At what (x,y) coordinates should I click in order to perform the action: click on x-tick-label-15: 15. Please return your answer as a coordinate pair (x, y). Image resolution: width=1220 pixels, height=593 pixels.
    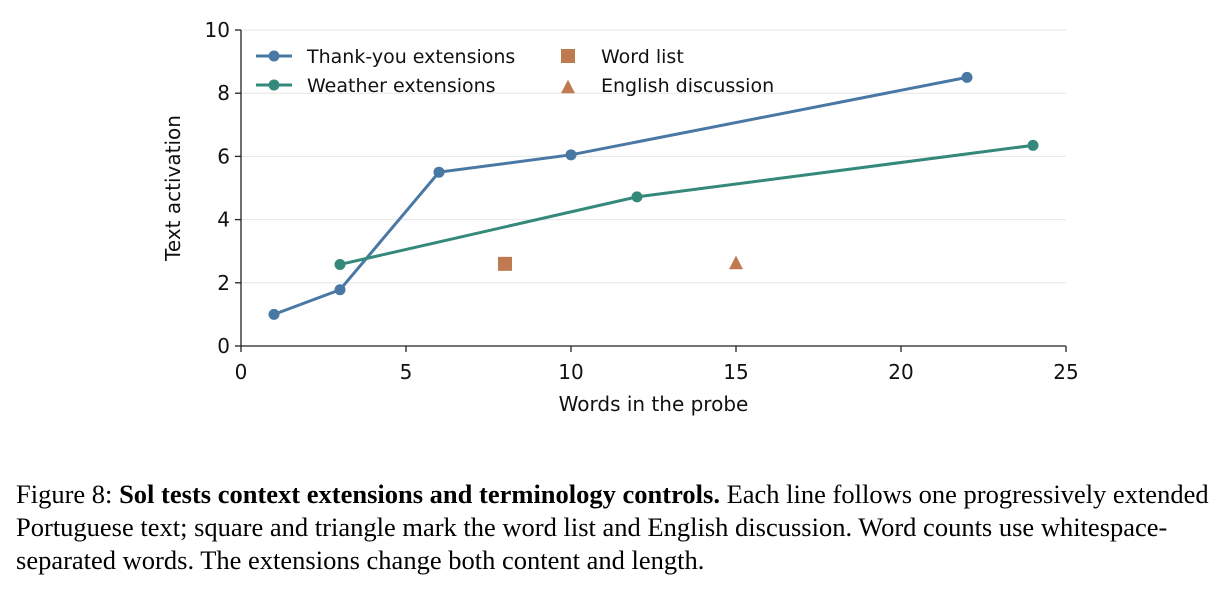
    Looking at the image, I should click on (735, 372).